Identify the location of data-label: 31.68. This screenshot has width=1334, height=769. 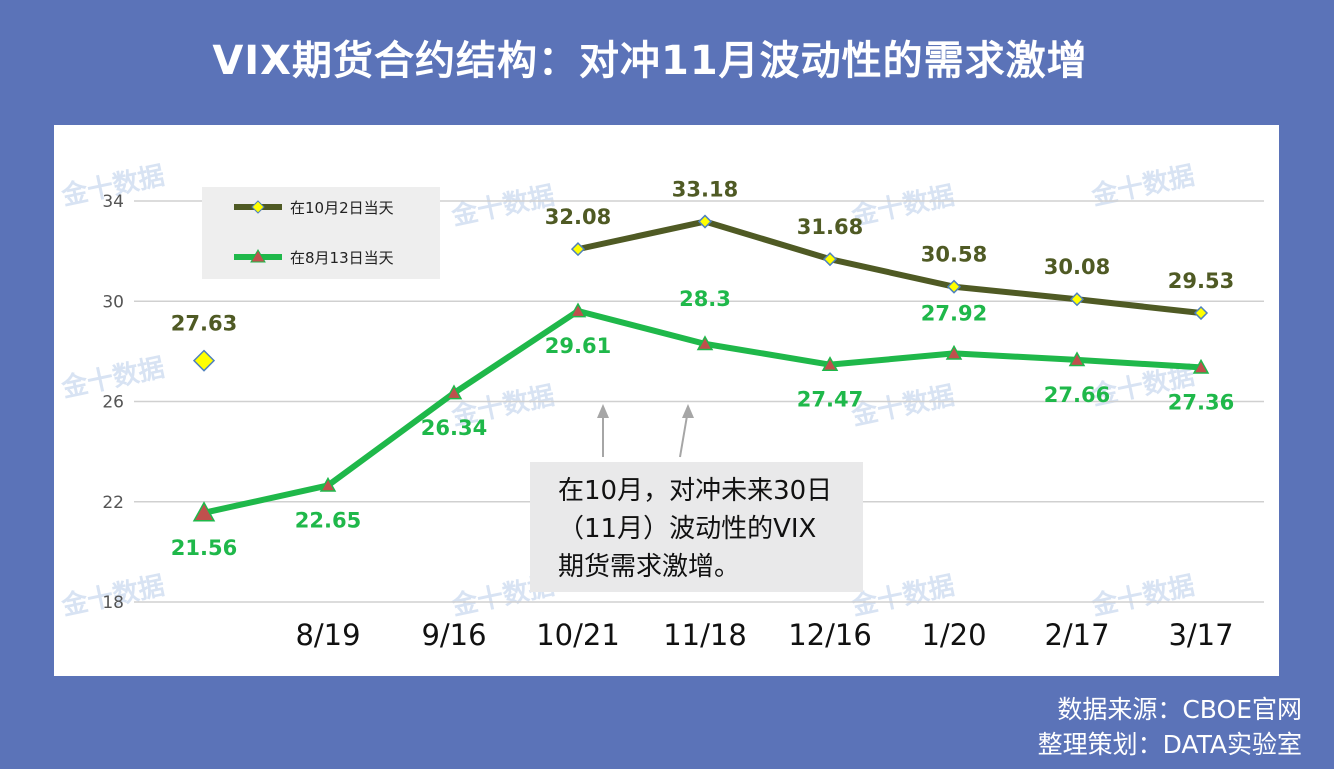
(830, 227).